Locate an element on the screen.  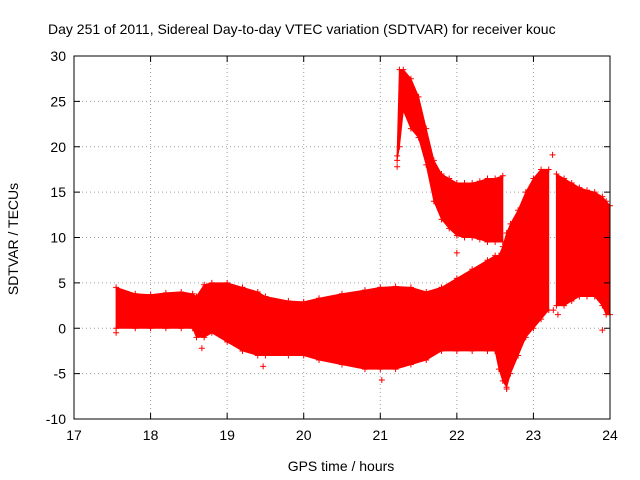
x-tick-label: 24 is located at coordinates (610, 435).